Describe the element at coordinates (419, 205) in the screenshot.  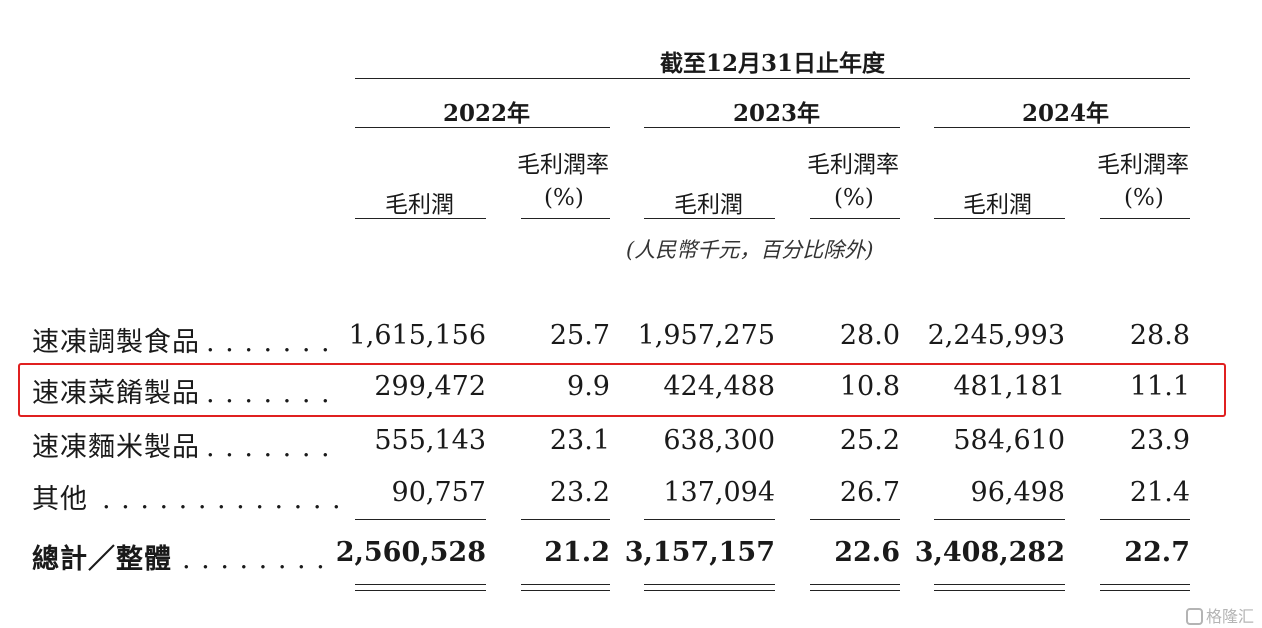
I see `col-gross-profit-2022: 毛利潤` at that location.